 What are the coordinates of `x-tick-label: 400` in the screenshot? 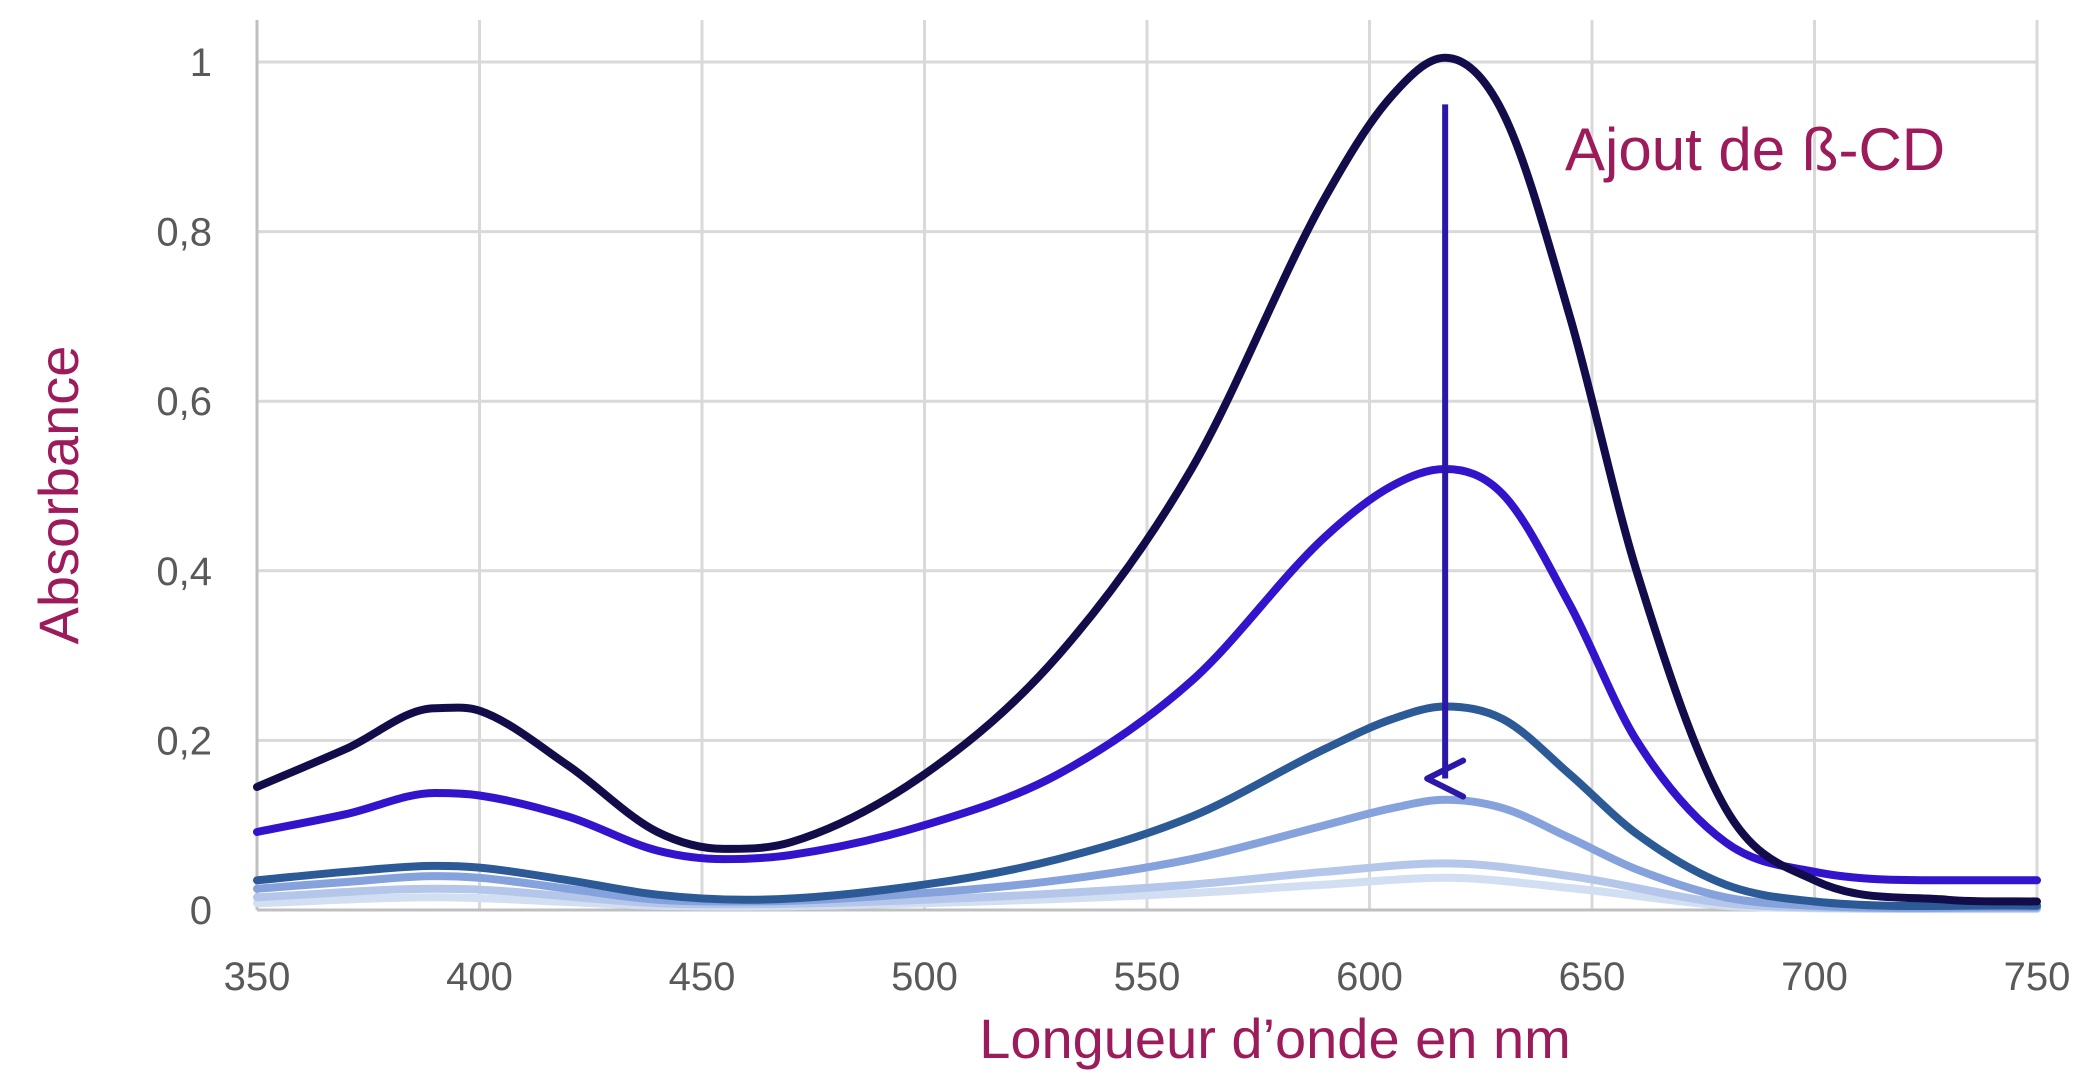 It's located at (479, 977).